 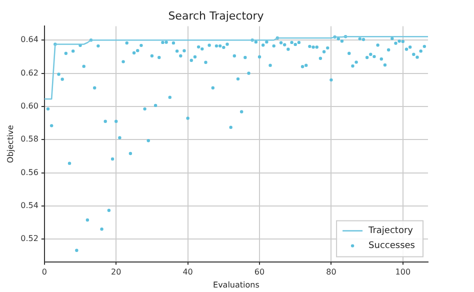 I want to click on x-tick-label: 80, so click(x=331, y=272).